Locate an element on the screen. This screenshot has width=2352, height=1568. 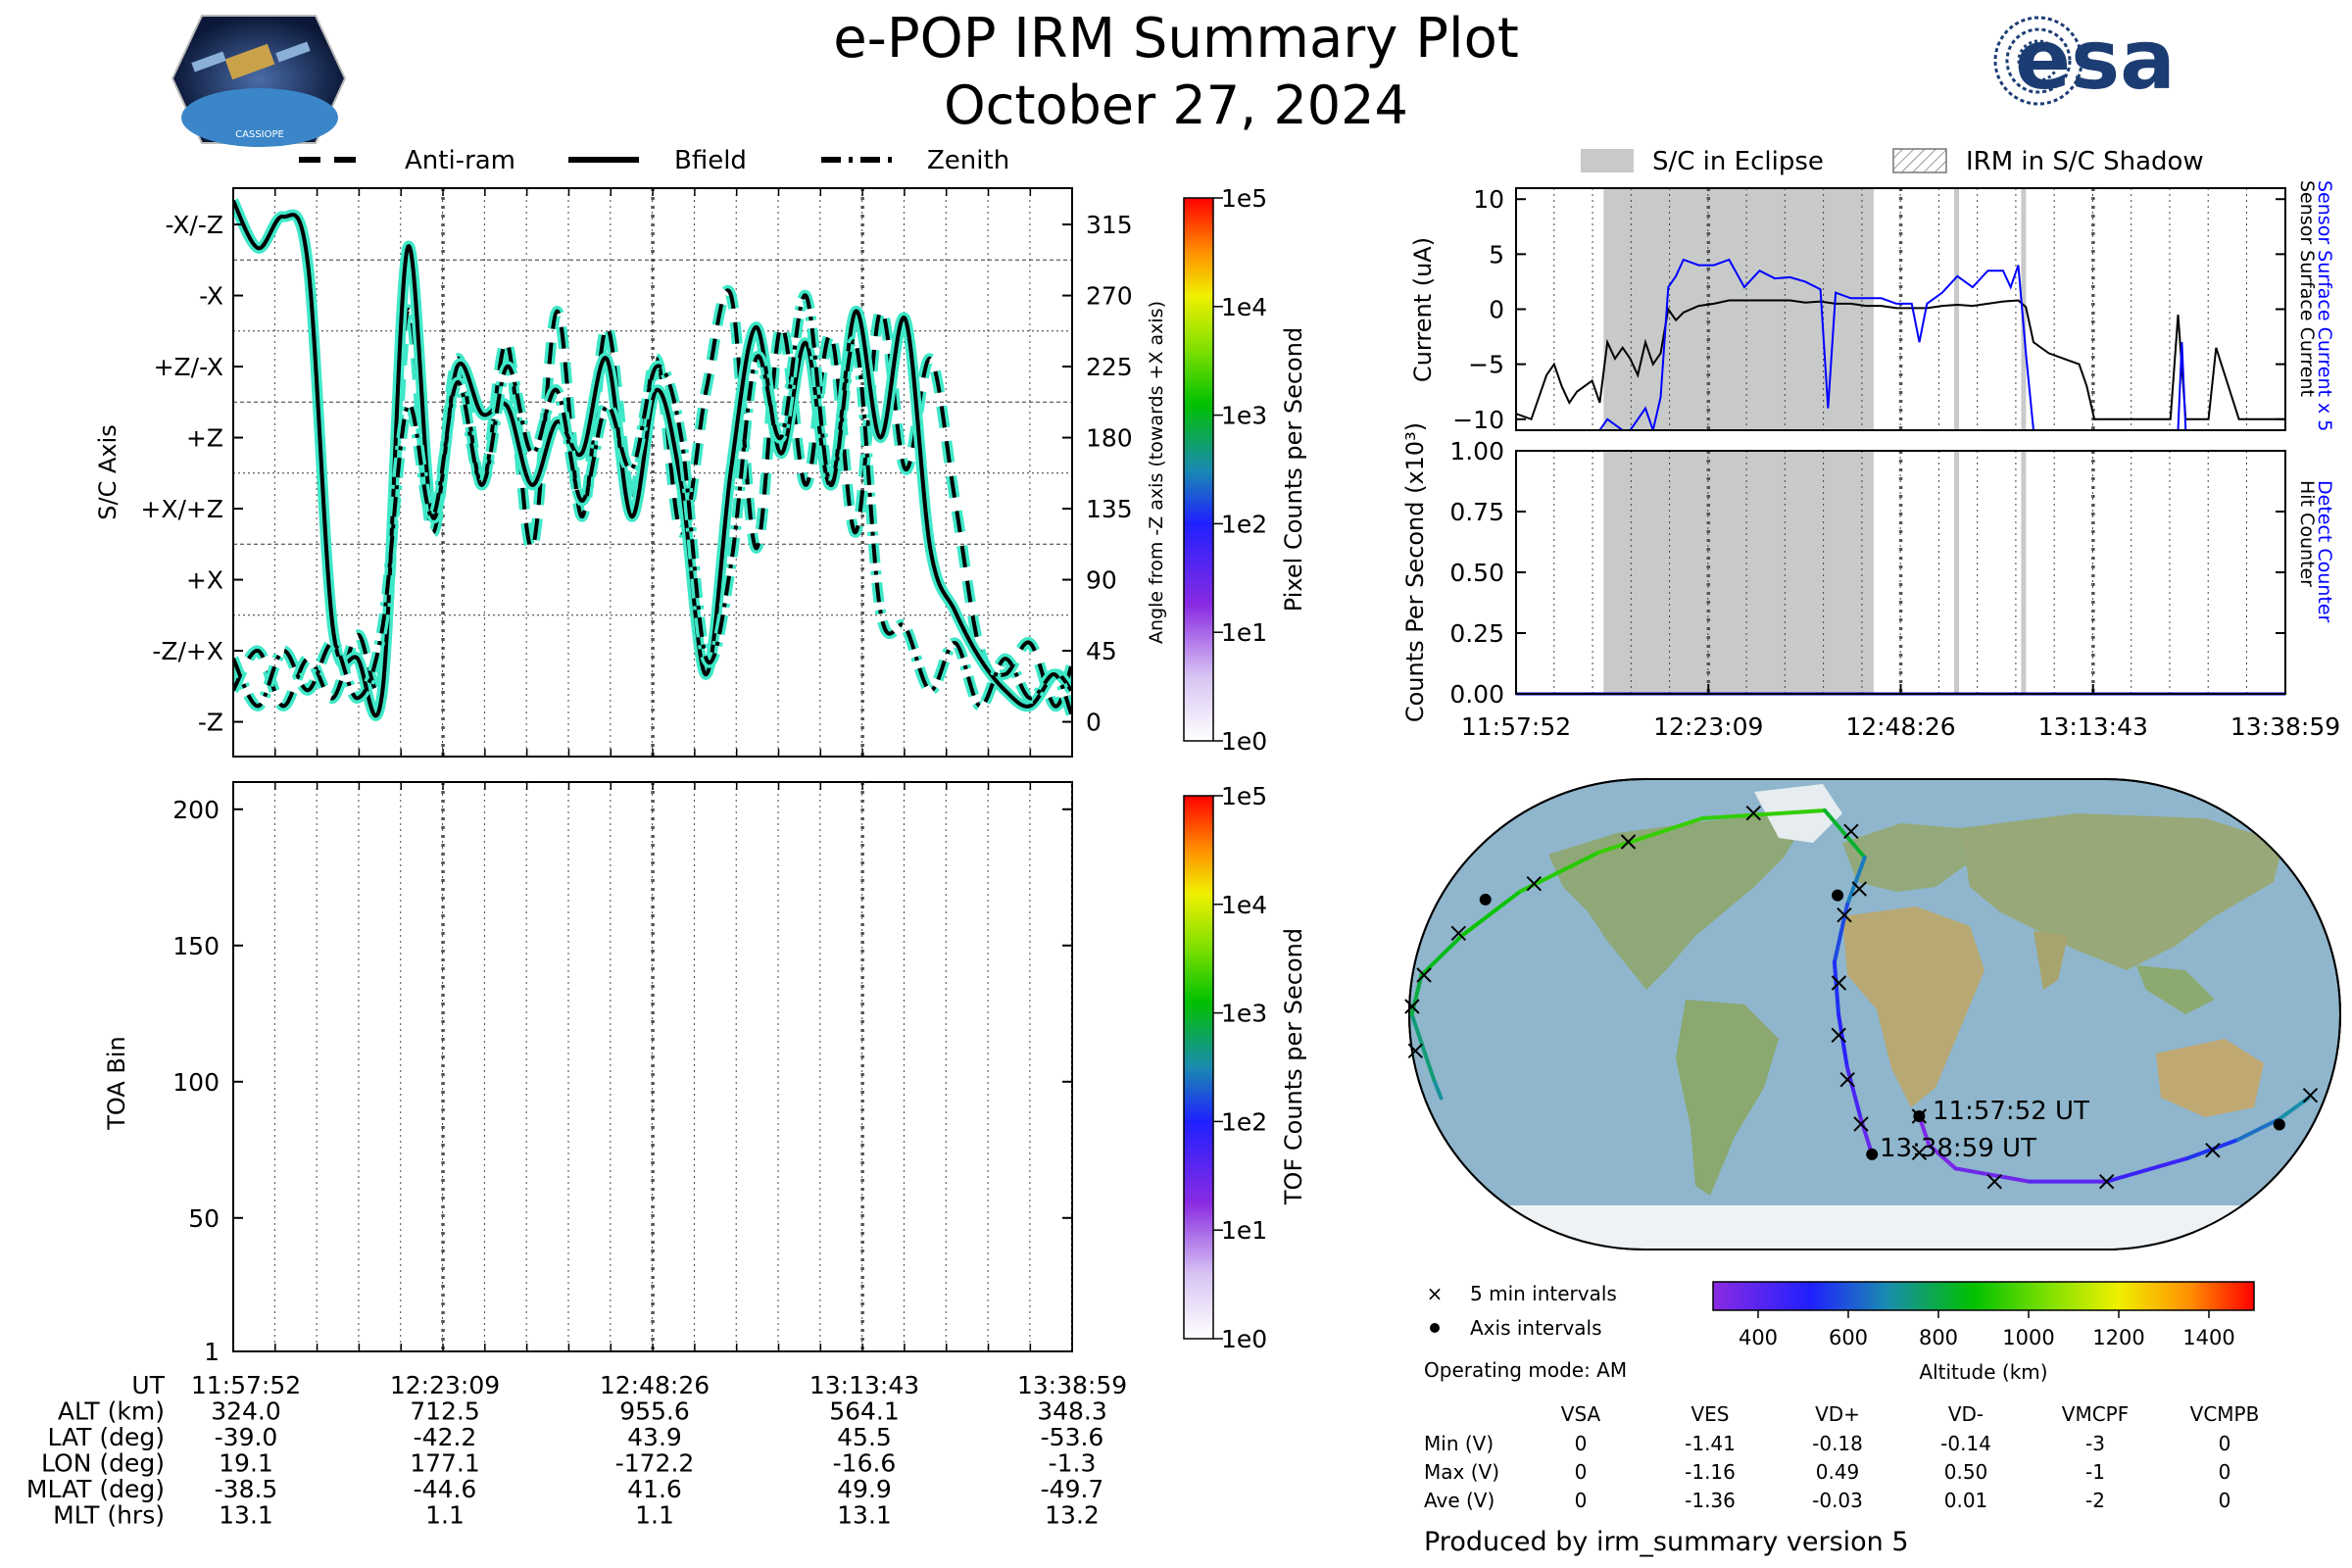
voltage-cell: 0.50 is located at coordinates (1966, 1472).